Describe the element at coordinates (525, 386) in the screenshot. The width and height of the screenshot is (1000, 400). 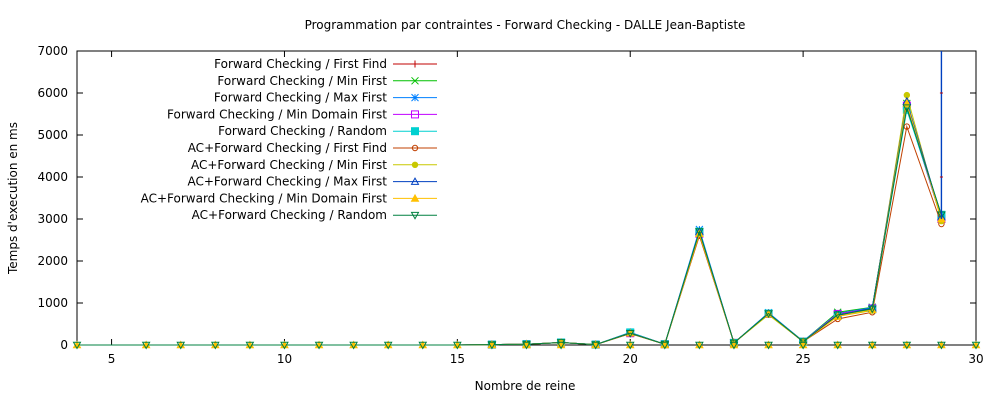
I see `x-axis-label: Nombre de reine` at that location.